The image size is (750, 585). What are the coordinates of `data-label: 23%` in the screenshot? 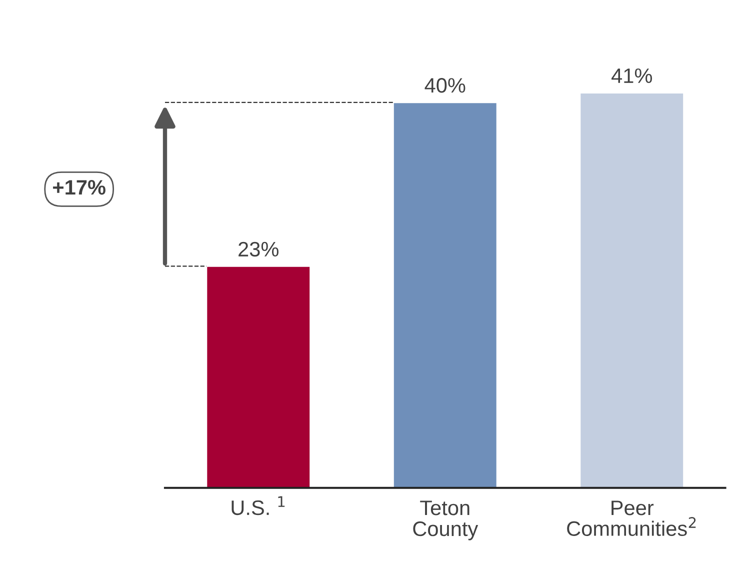 It's located at (258, 249).